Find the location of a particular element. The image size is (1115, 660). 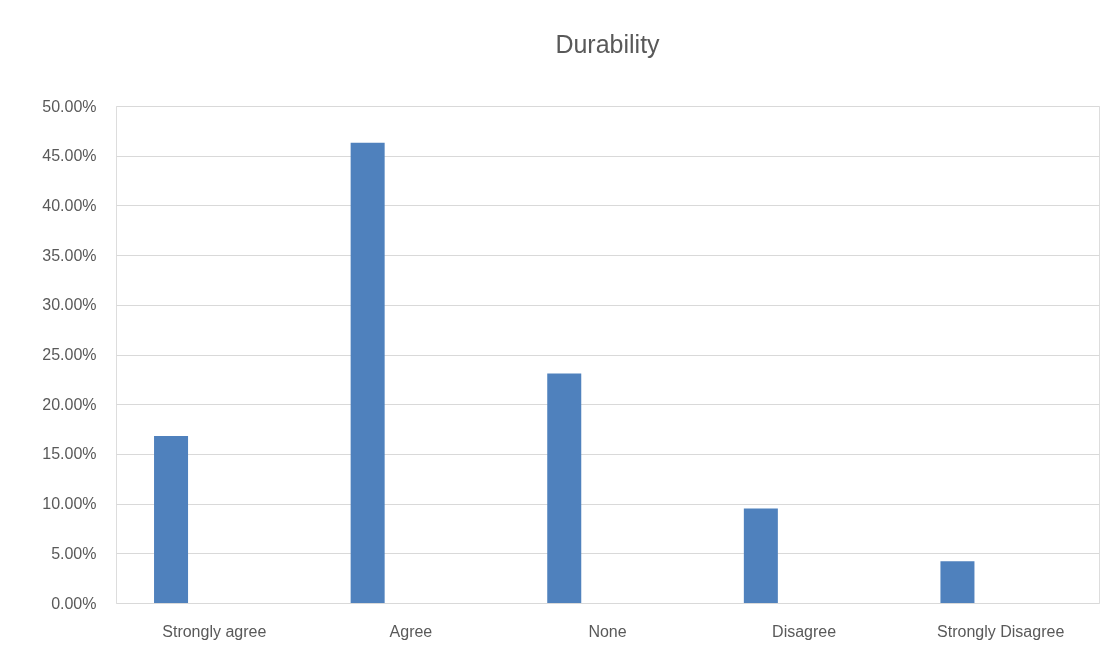

y-tick-label: 45.00% is located at coordinates (69, 156).